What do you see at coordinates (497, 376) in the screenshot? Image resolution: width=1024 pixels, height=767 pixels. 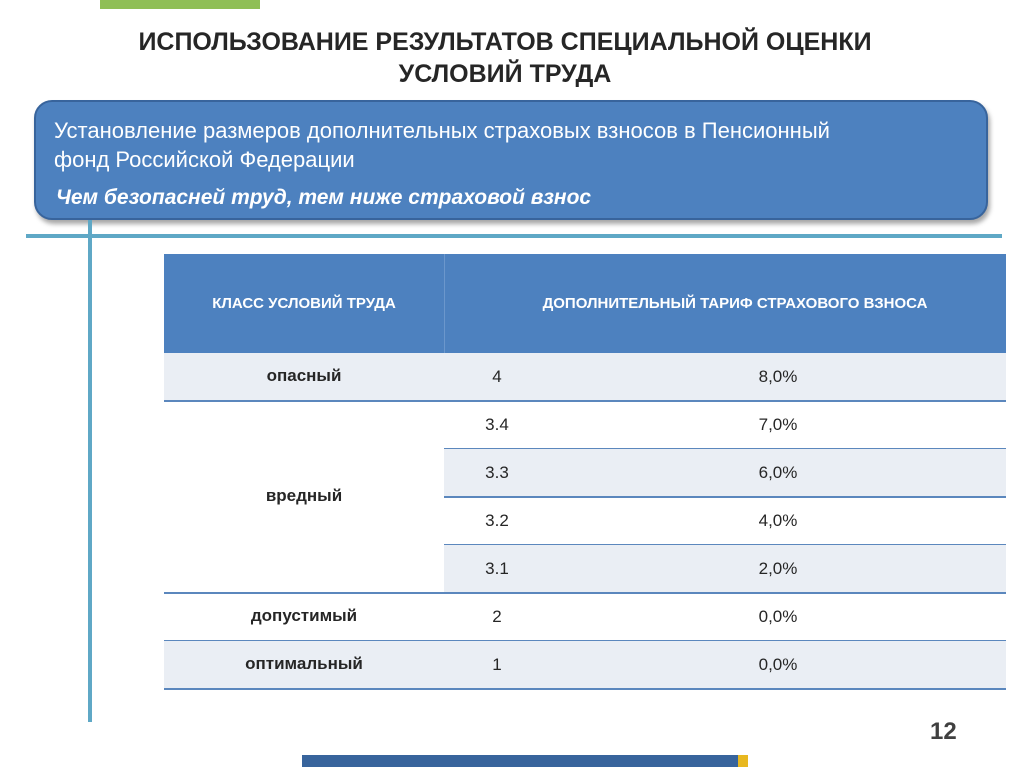 I see `subclass-cell: 4` at bounding box center [497, 376].